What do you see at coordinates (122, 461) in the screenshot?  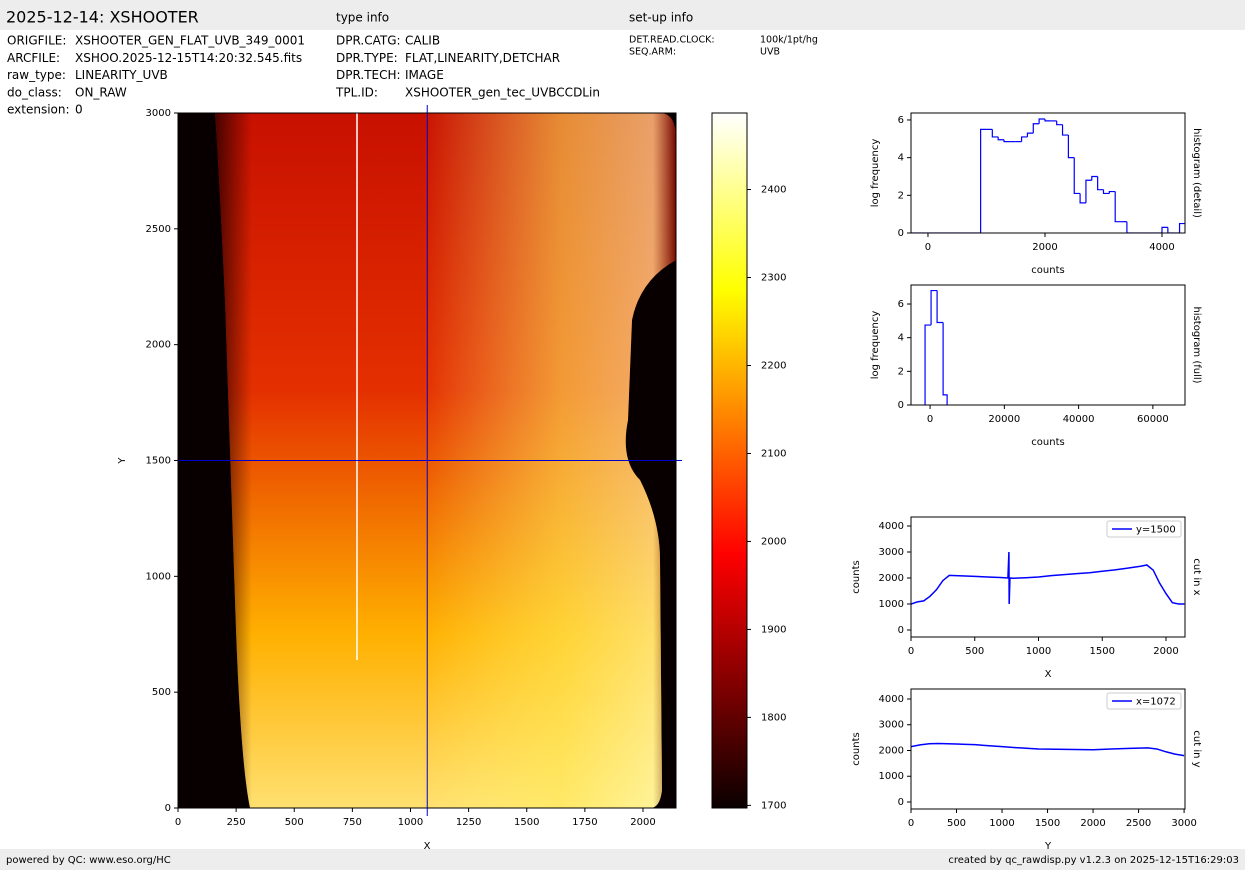 I see `y-axis-label: Y` at bounding box center [122, 461].